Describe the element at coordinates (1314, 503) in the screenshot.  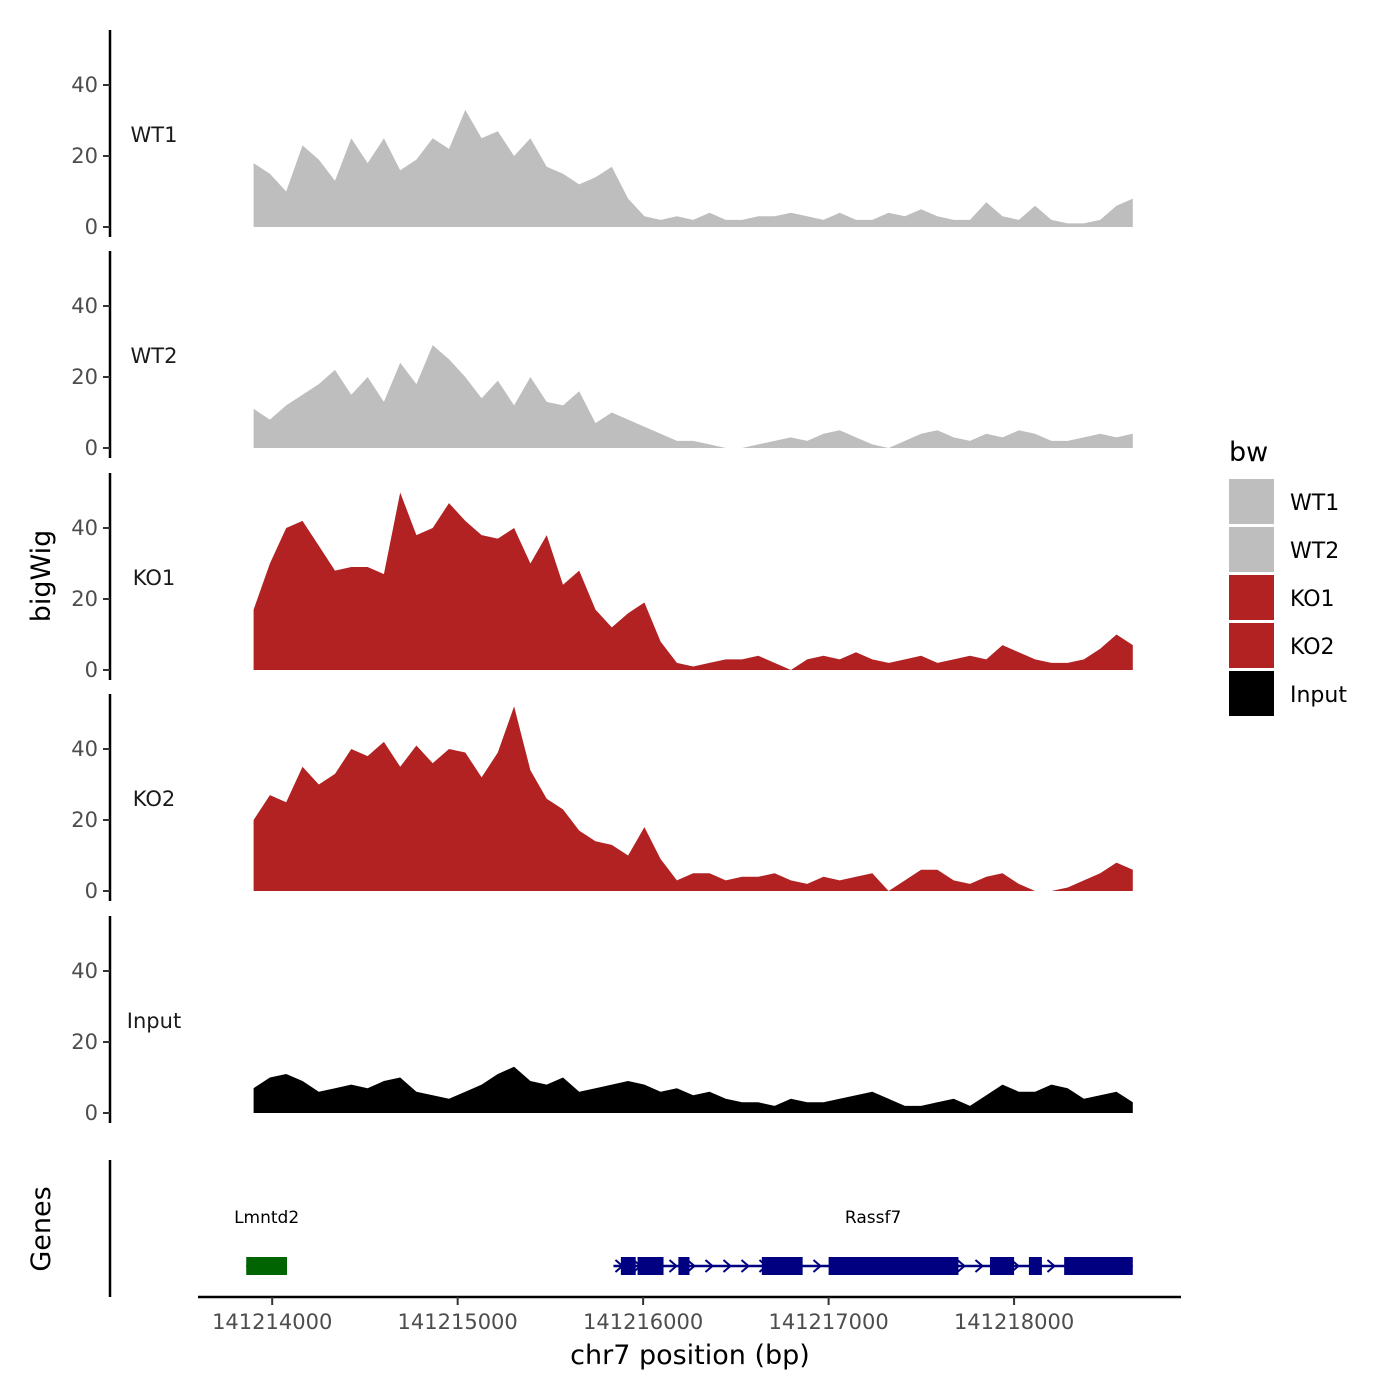
I see `legend-label-wt1: WT1` at that location.